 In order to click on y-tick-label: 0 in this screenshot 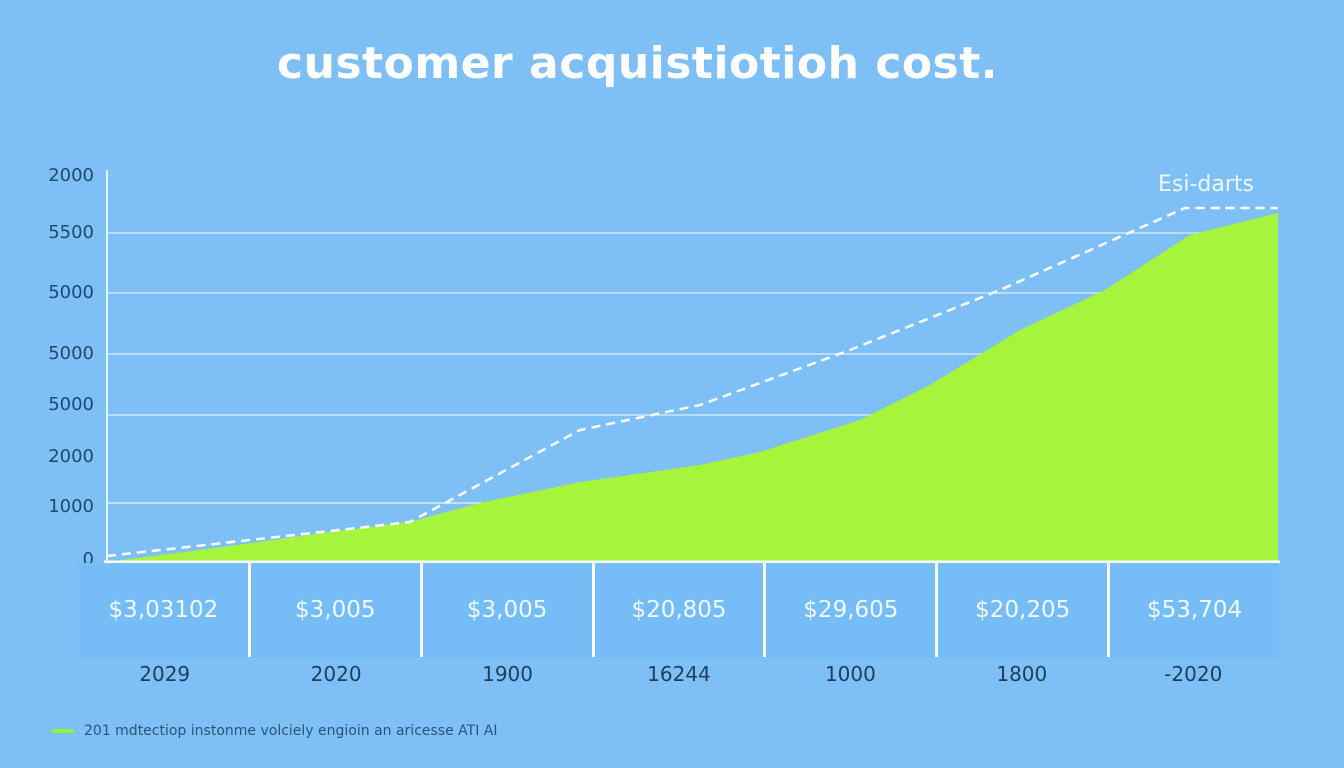, I will do `click(88, 559)`.